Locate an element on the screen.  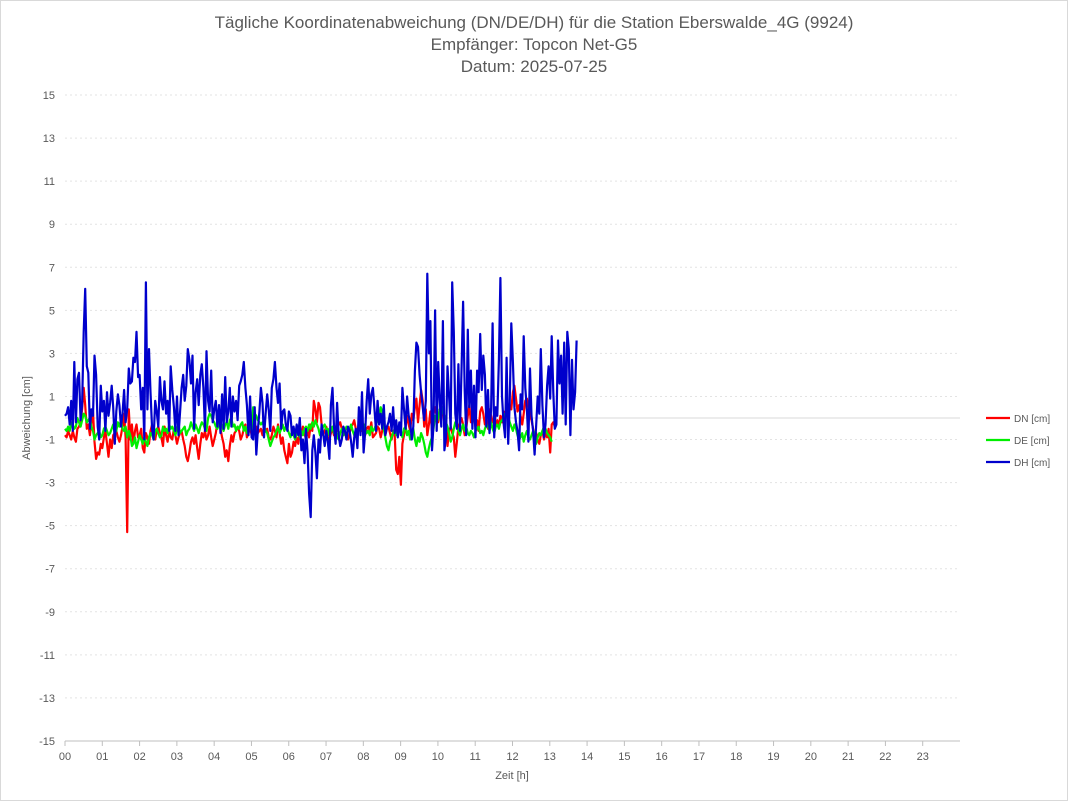
legend-label: DN [cm] is located at coordinates (1032, 419).